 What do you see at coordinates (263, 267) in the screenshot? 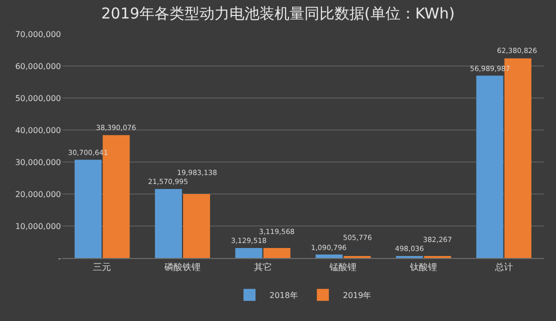
I see `x-tick-label: 其它` at bounding box center [263, 267].